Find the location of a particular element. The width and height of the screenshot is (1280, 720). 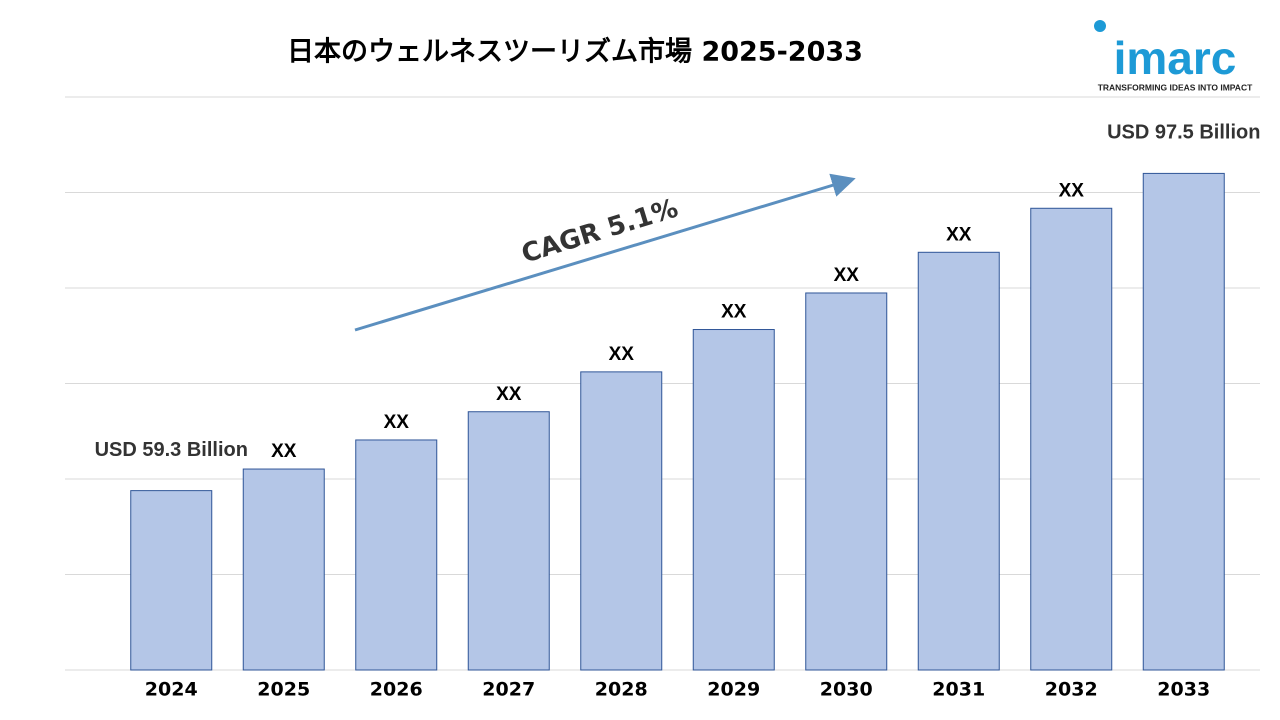

x-tick-label: 2028 is located at coordinates (621, 690).